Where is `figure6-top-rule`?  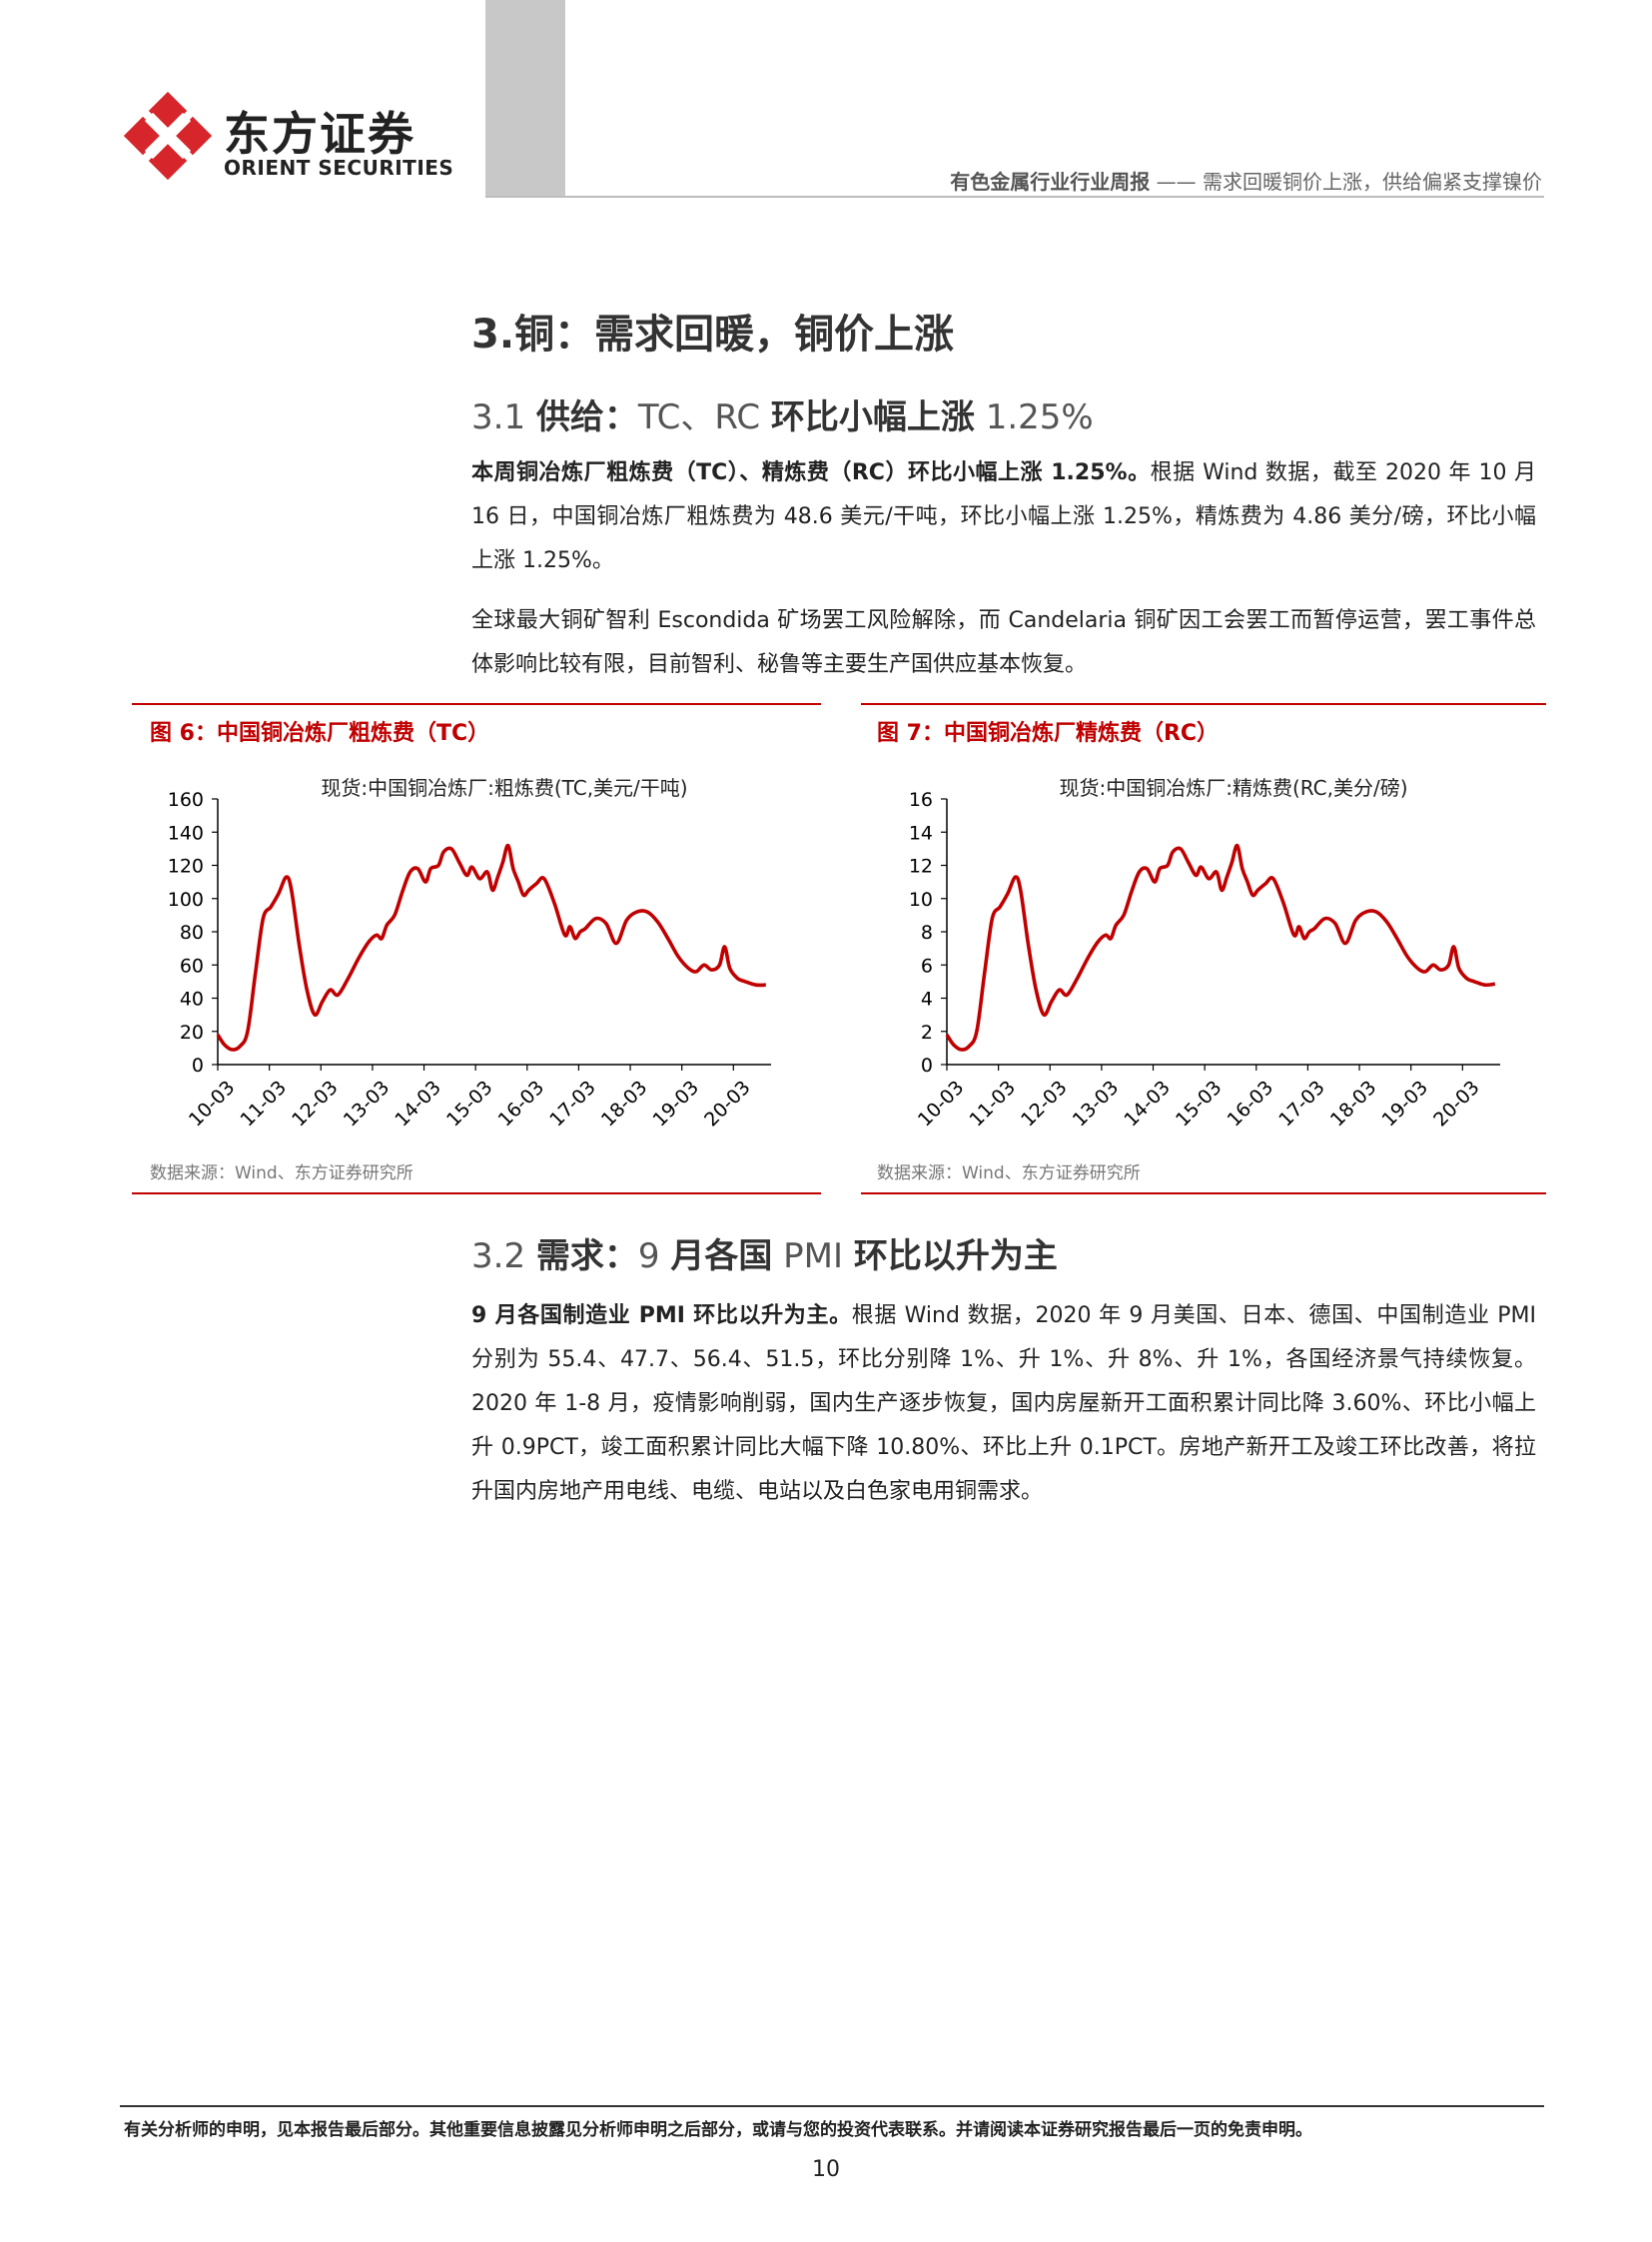
figure6-top-rule is located at coordinates (476, 704).